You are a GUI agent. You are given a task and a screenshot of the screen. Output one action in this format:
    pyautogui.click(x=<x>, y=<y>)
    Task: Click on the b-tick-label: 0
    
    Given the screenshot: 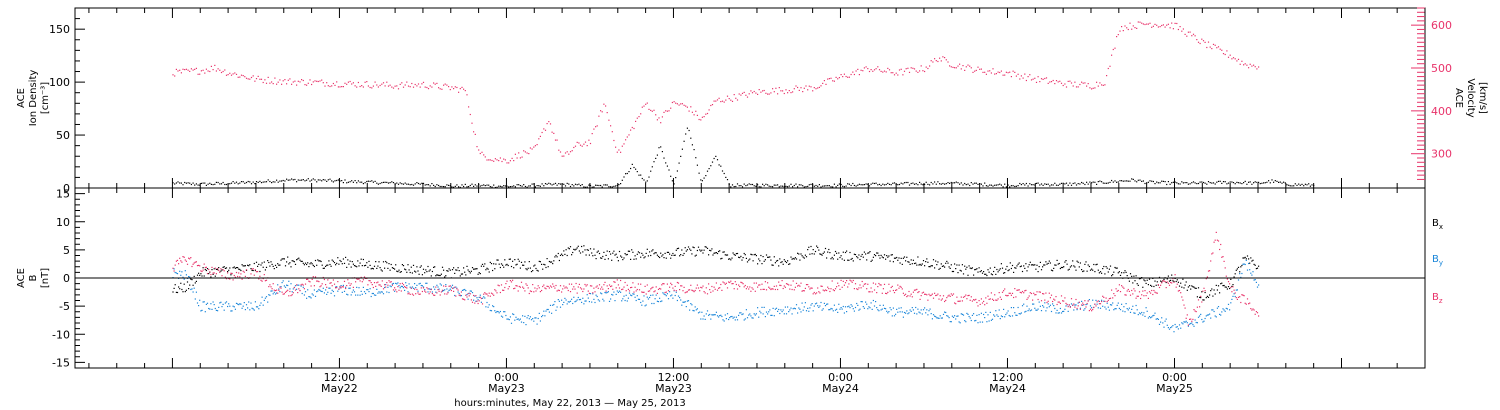 What is the action you would take?
    pyautogui.click(x=66, y=278)
    